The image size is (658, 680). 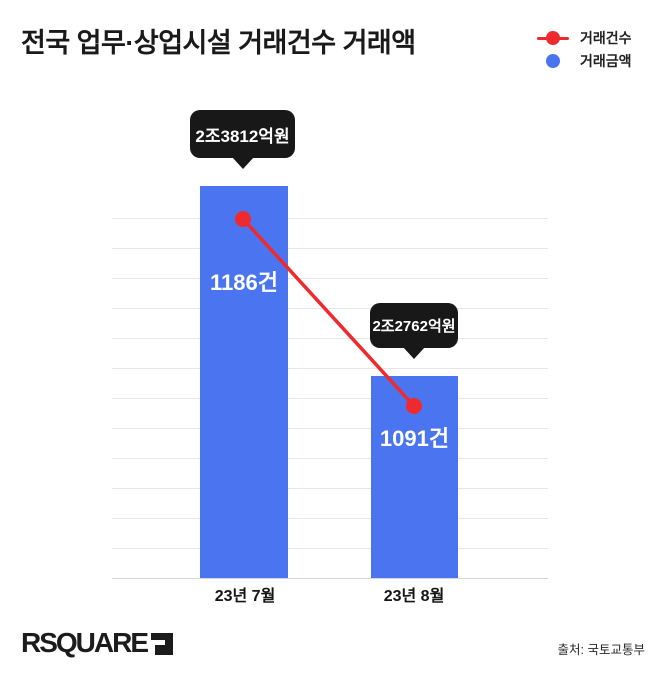 I want to click on rsquare-pixel-square-icon, so click(x=162, y=644).